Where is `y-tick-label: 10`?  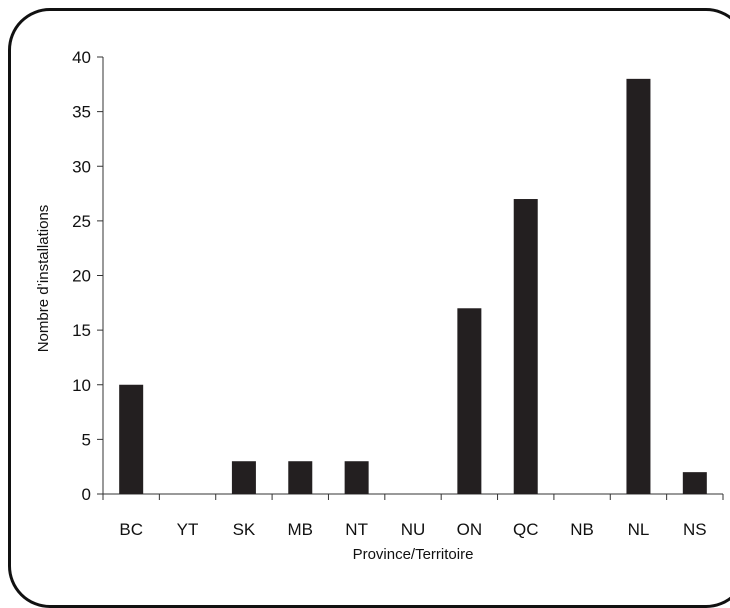 y-tick-label: 10 is located at coordinates (81, 385).